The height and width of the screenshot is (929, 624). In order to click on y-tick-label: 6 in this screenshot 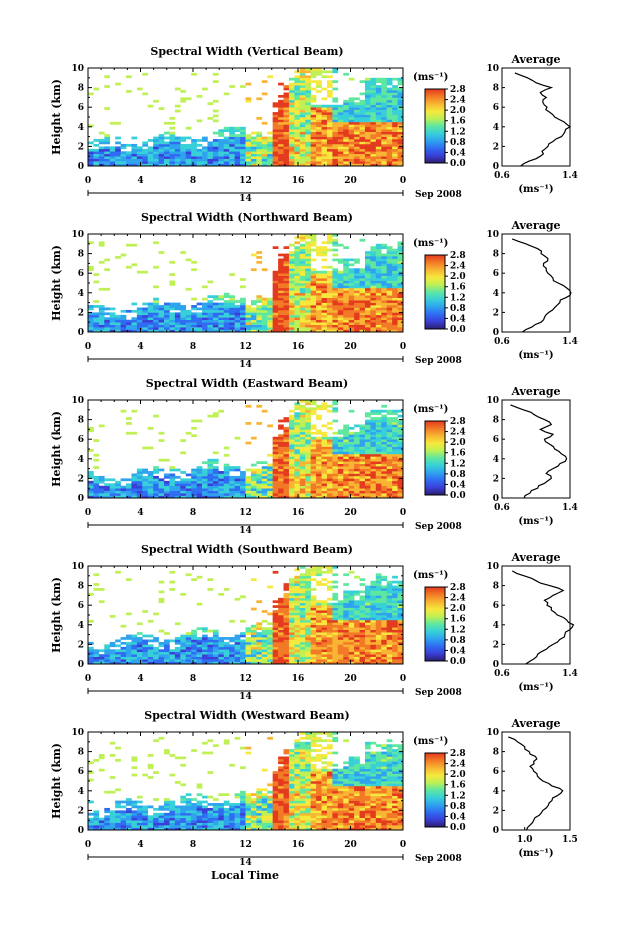, I will do `click(81, 108)`.